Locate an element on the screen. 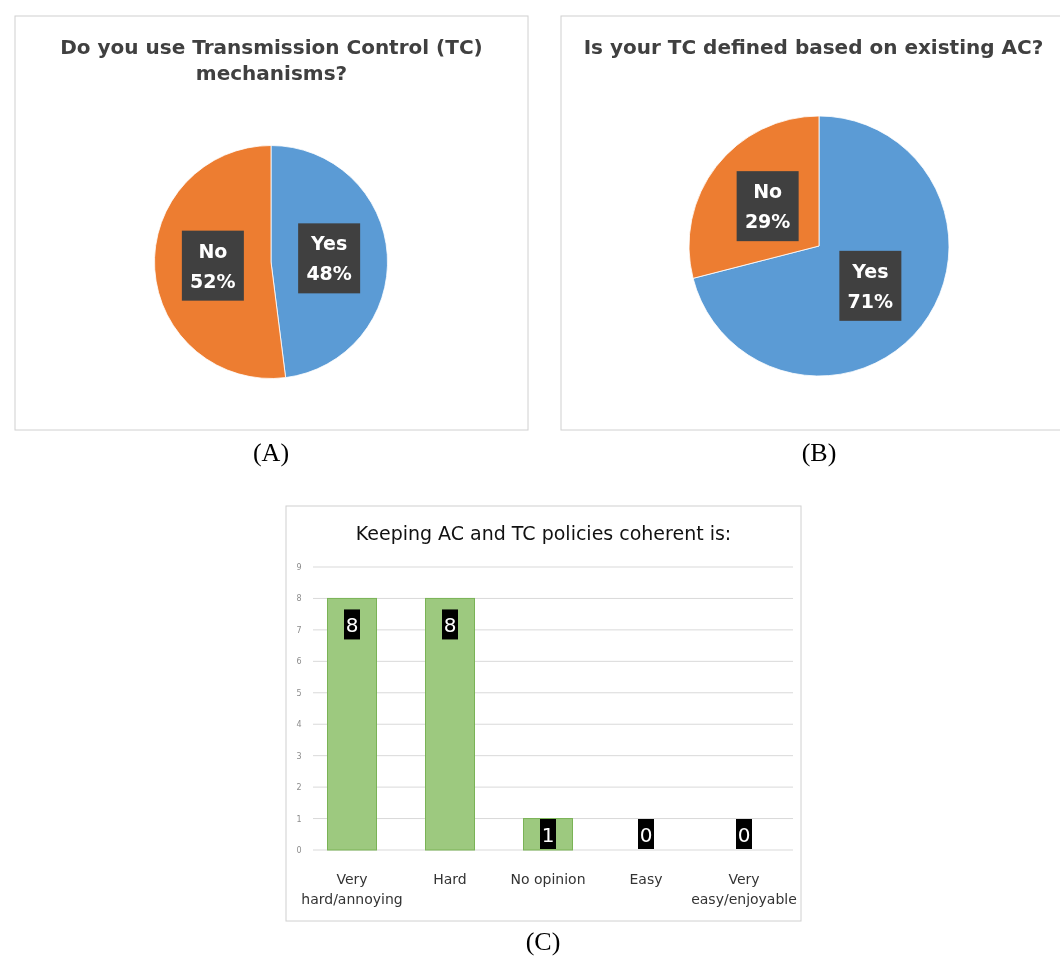 This screenshot has height=961, width=1060. y-tick-label: 0 is located at coordinates (299, 850).